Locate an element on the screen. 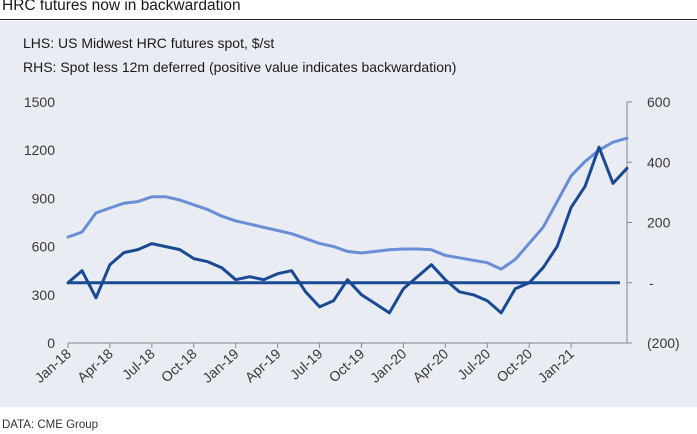  x-axis-tick-label: Jan-21 is located at coordinates (556, 365).